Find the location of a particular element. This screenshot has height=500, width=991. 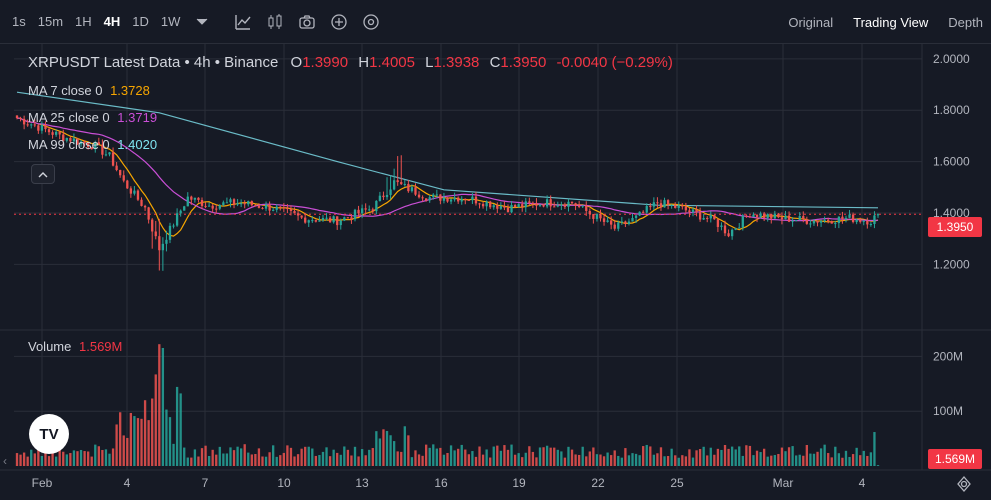

high-value: 1.4005 is located at coordinates (392, 62).